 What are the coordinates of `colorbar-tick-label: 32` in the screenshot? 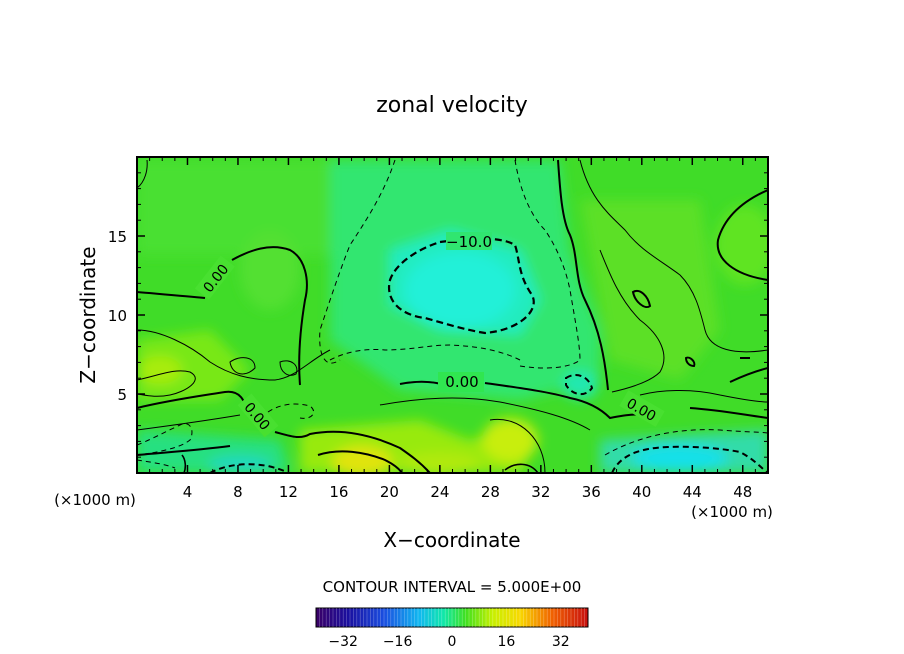 It's located at (561, 642).